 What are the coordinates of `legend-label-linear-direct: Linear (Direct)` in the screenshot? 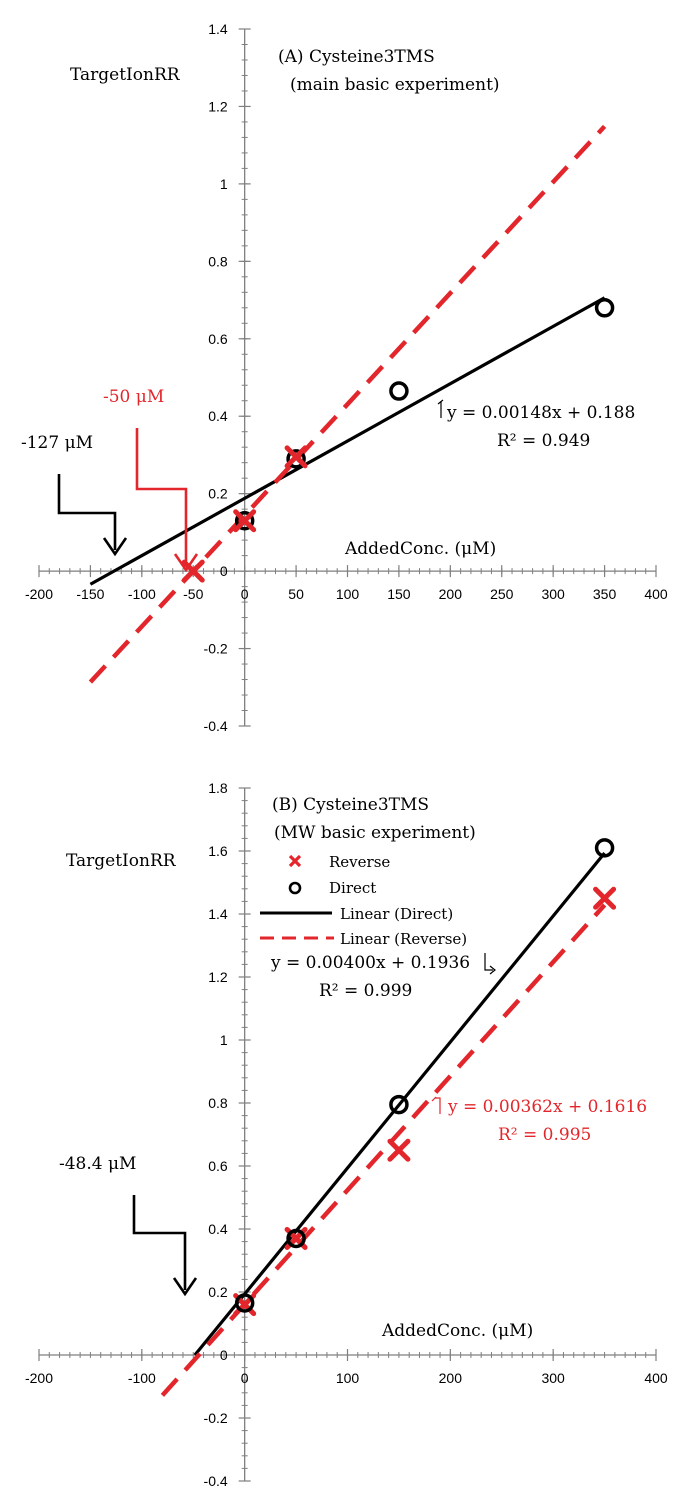 It's located at (396, 914).